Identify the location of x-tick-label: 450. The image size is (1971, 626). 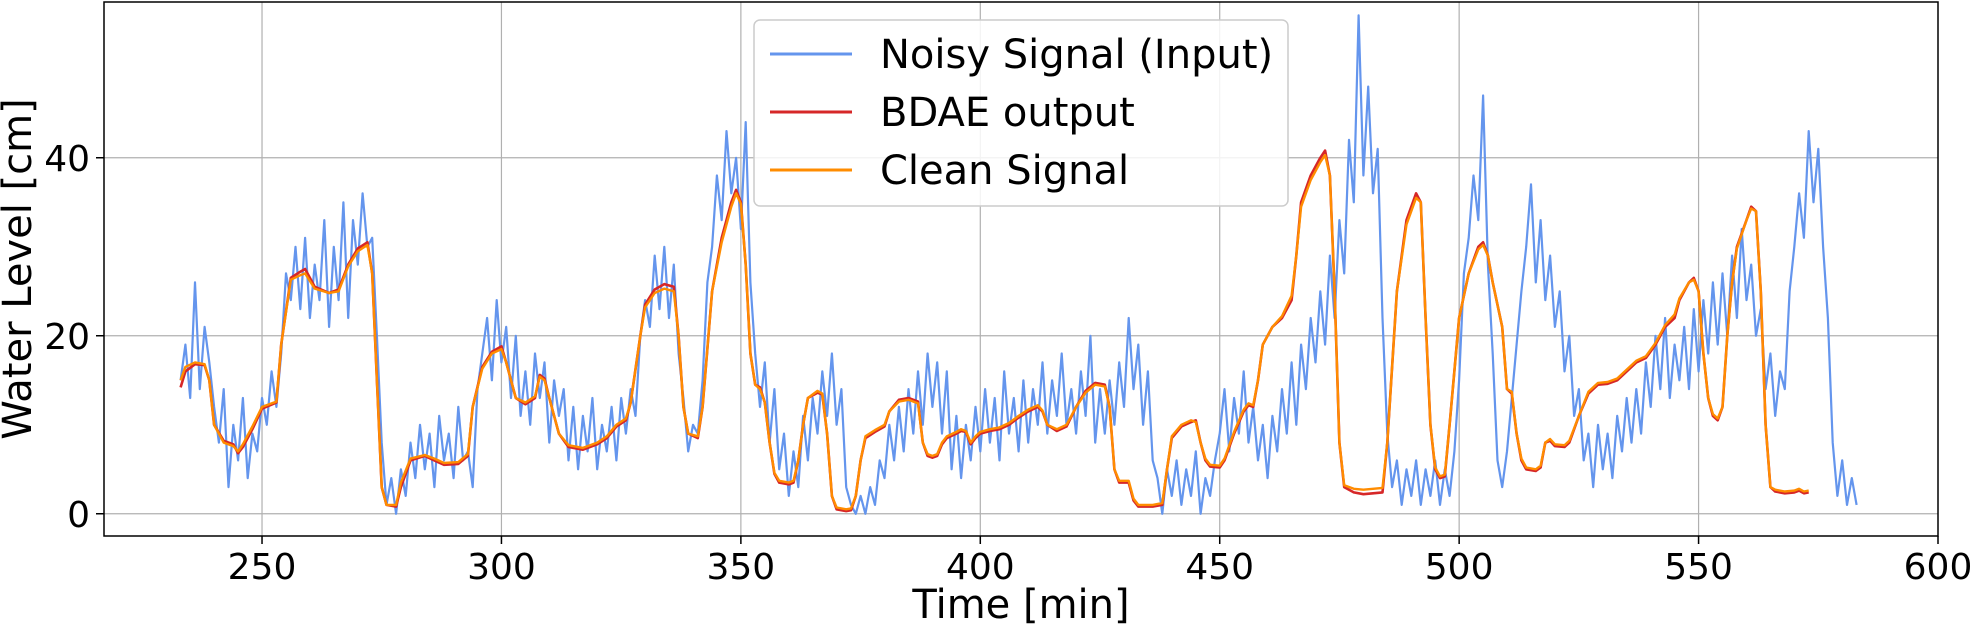
(1219, 567).